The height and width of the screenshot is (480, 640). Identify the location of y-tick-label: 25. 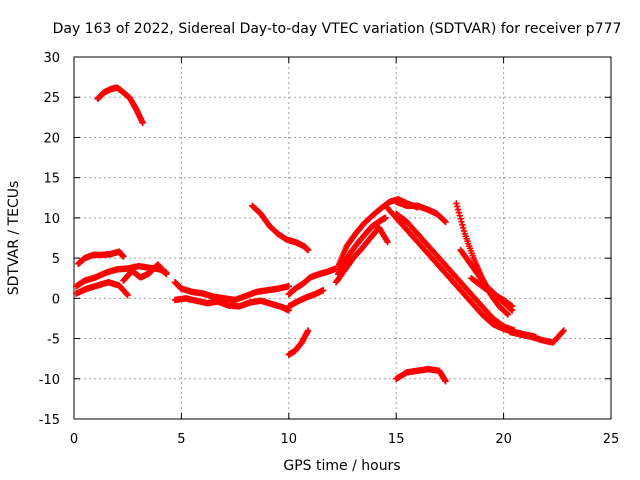
(51, 98).